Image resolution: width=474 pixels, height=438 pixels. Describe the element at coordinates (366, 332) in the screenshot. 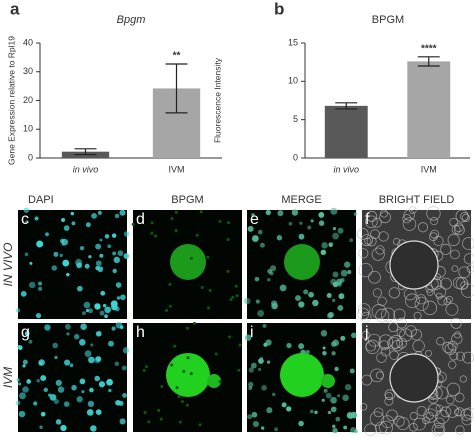

I see `panel-letter: j` at that location.